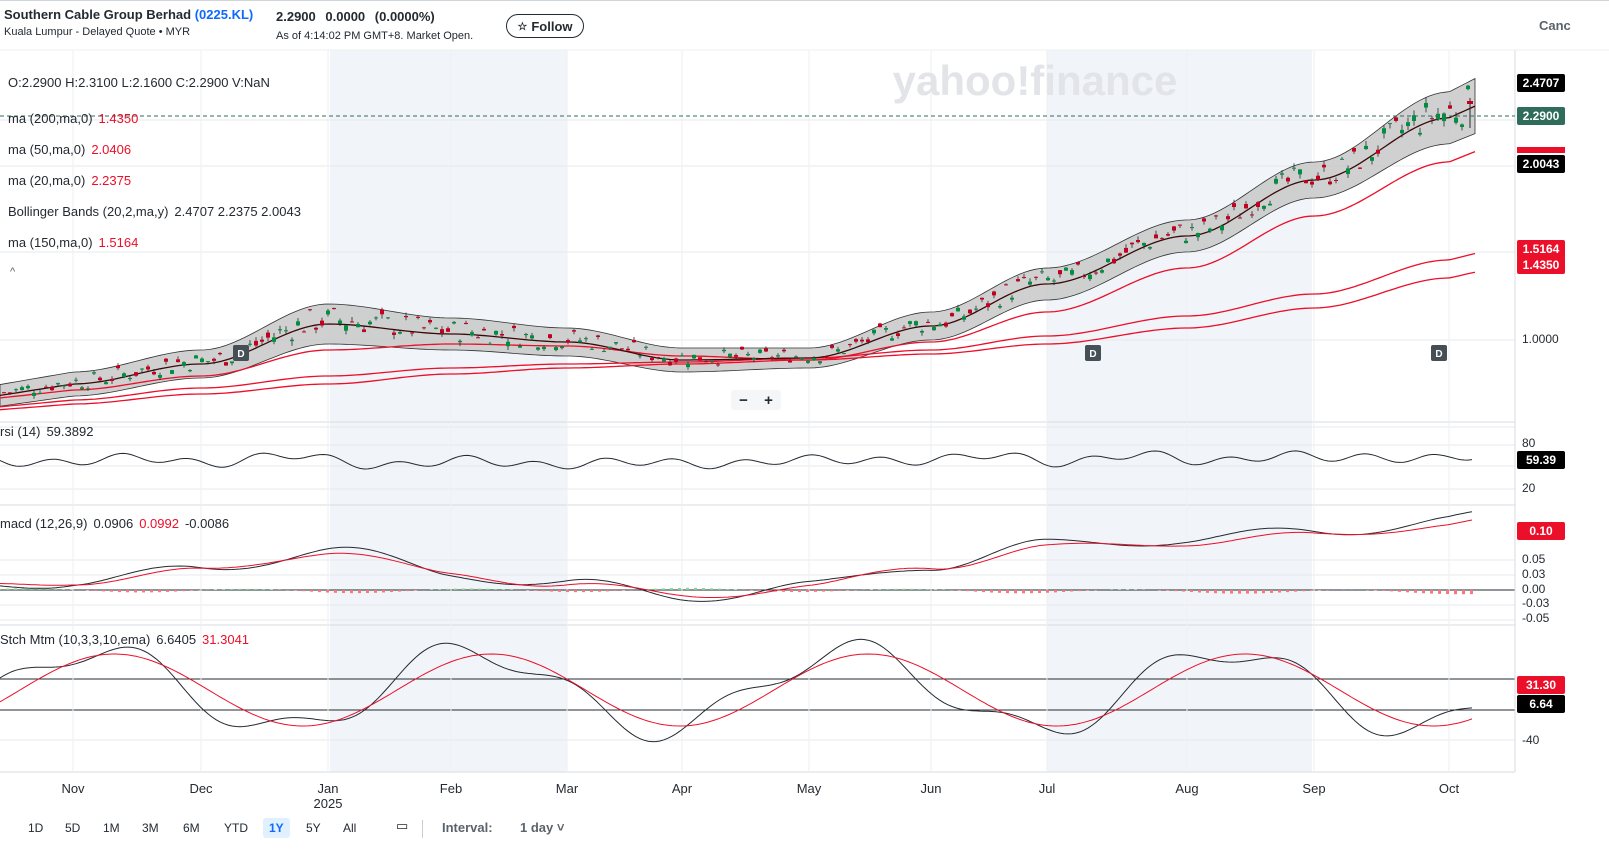 The image size is (1609, 868). What do you see at coordinates (1534, 589) in the screenshot?
I see `macd-axis-tick-2: 0.00` at bounding box center [1534, 589].